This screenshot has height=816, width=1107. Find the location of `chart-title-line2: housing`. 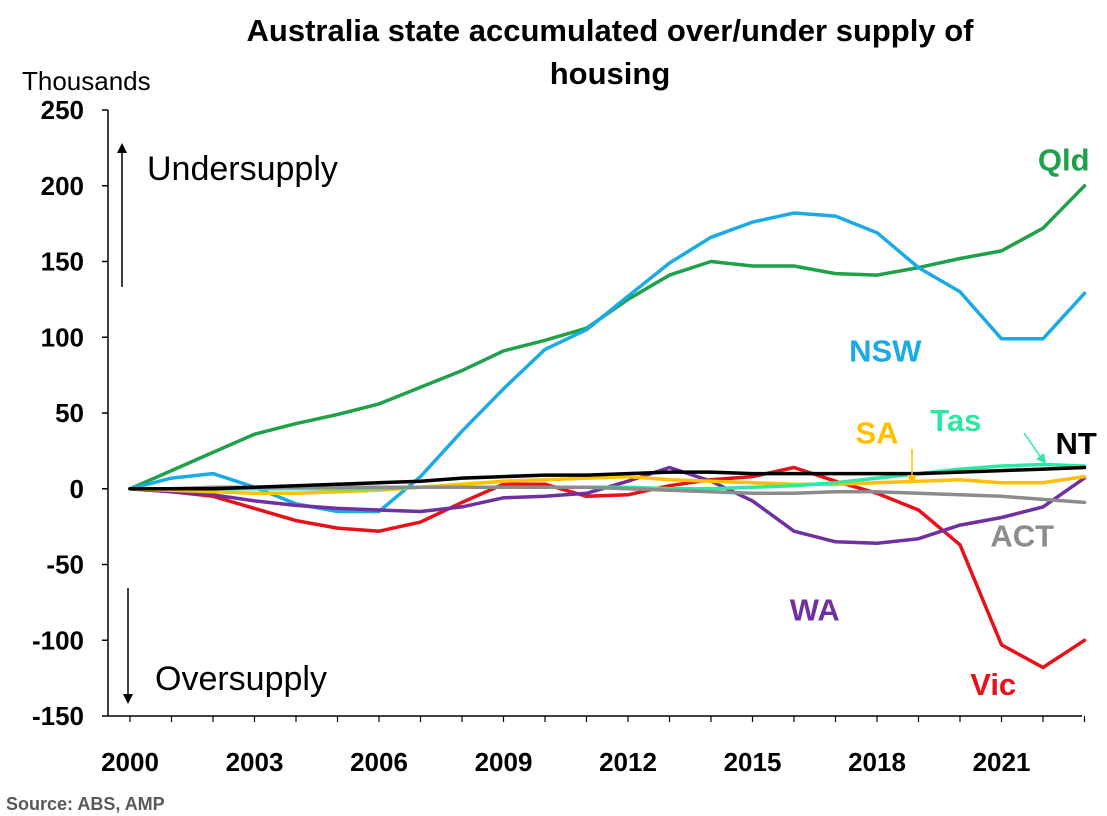

chart-title-line2: housing is located at coordinates (610, 73).